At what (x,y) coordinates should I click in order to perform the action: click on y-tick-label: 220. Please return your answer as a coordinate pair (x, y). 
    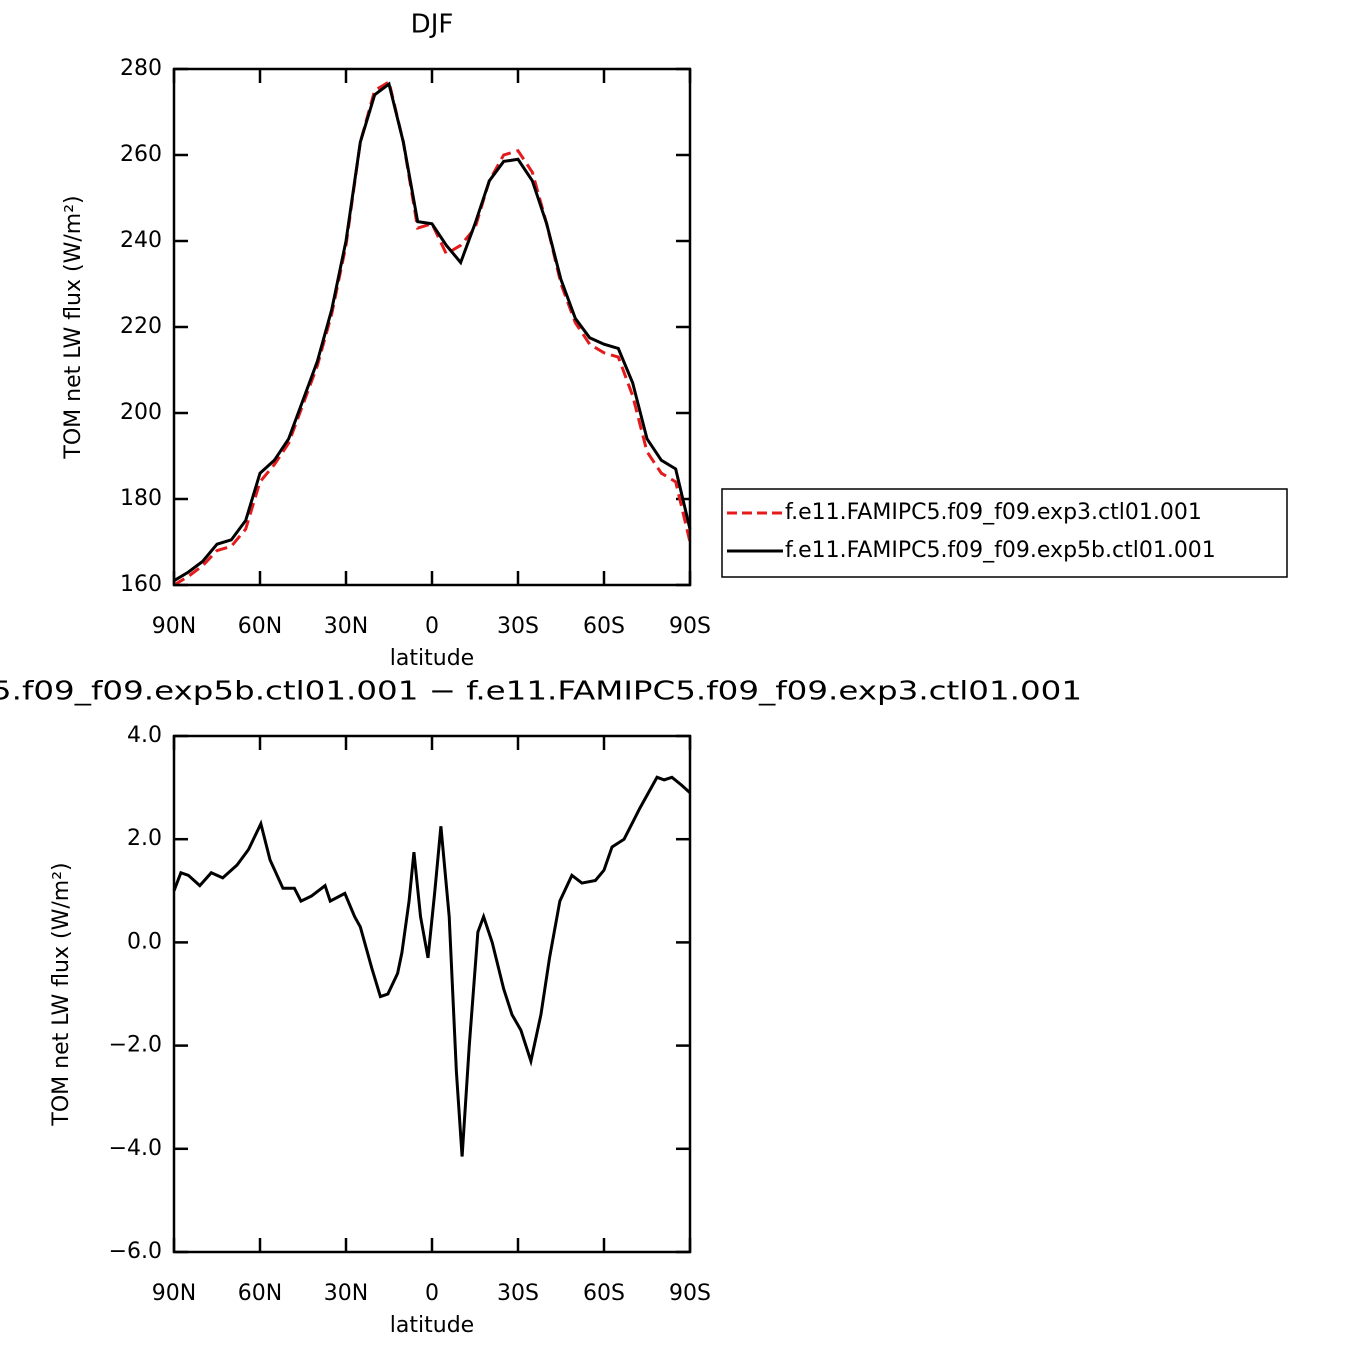
    Looking at the image, I should click on (141, 326).